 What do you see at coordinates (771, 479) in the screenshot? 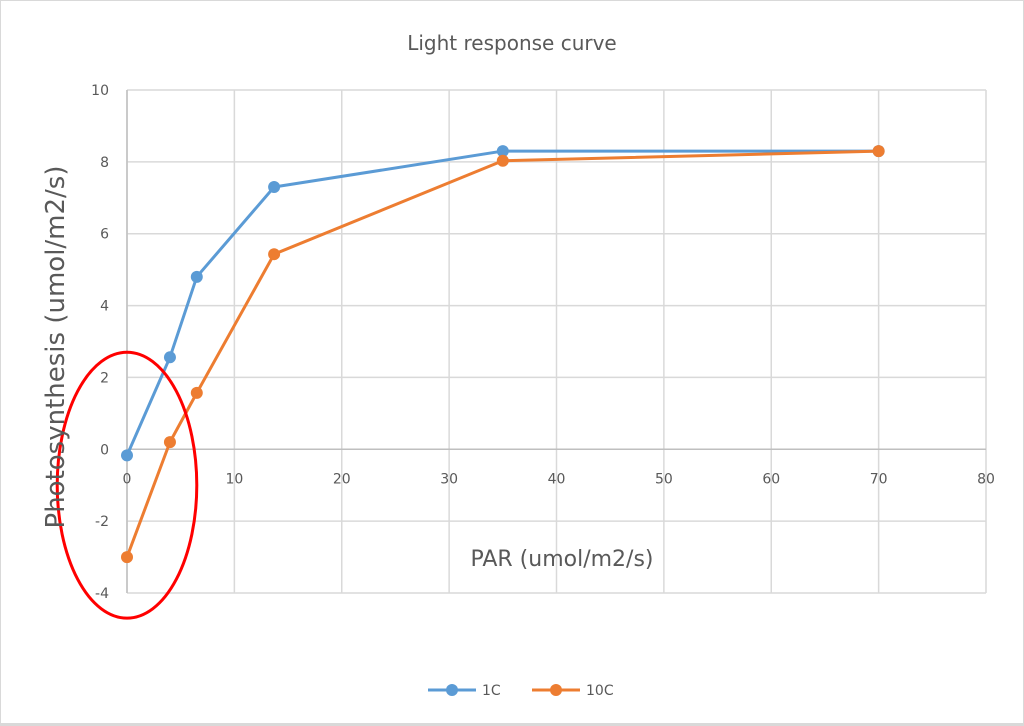
I see `x-tick-label: 60` at bounding box center [771, 479].